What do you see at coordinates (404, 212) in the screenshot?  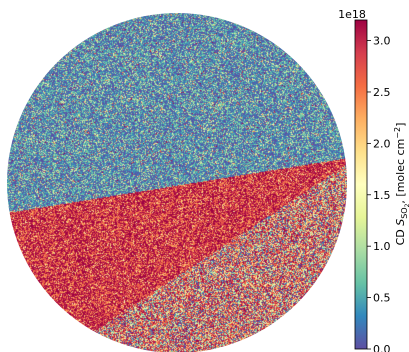 I see `colorbar-label-sub: SO` at bounding box center [404, 212].